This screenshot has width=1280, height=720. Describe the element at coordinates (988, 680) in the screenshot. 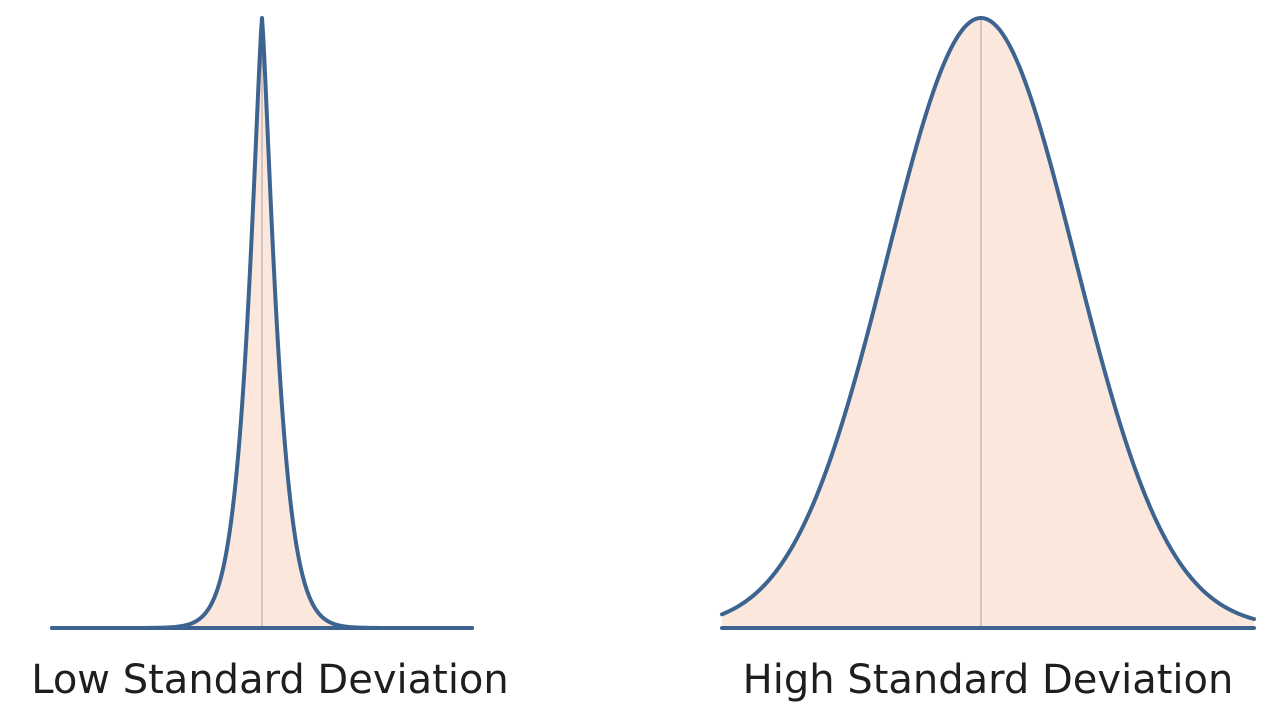

I see `high-std-dev-caption: High Standard Deviation` at that location.